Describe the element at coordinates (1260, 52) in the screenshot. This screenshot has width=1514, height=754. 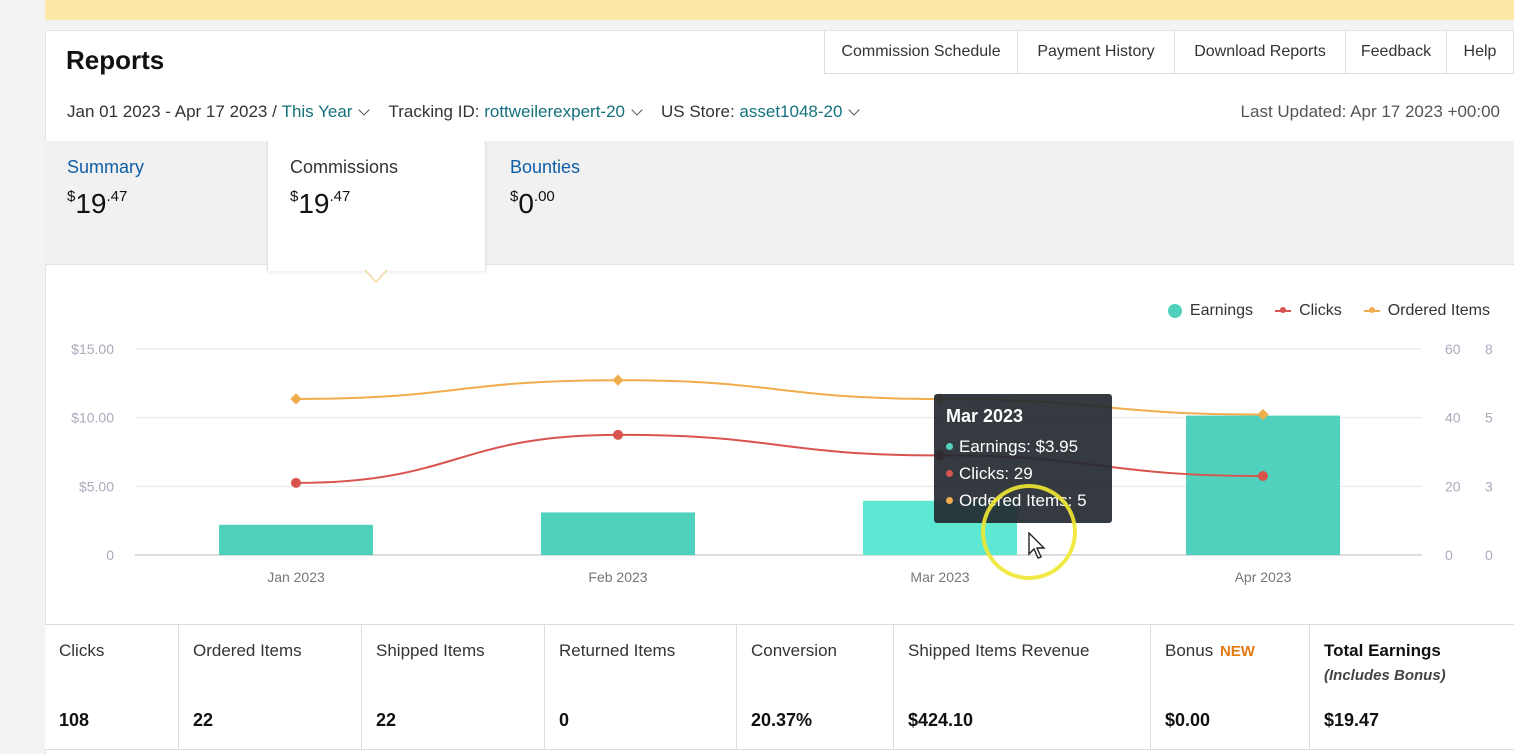
I see `tab-download-reports: Download Reports` at that location.